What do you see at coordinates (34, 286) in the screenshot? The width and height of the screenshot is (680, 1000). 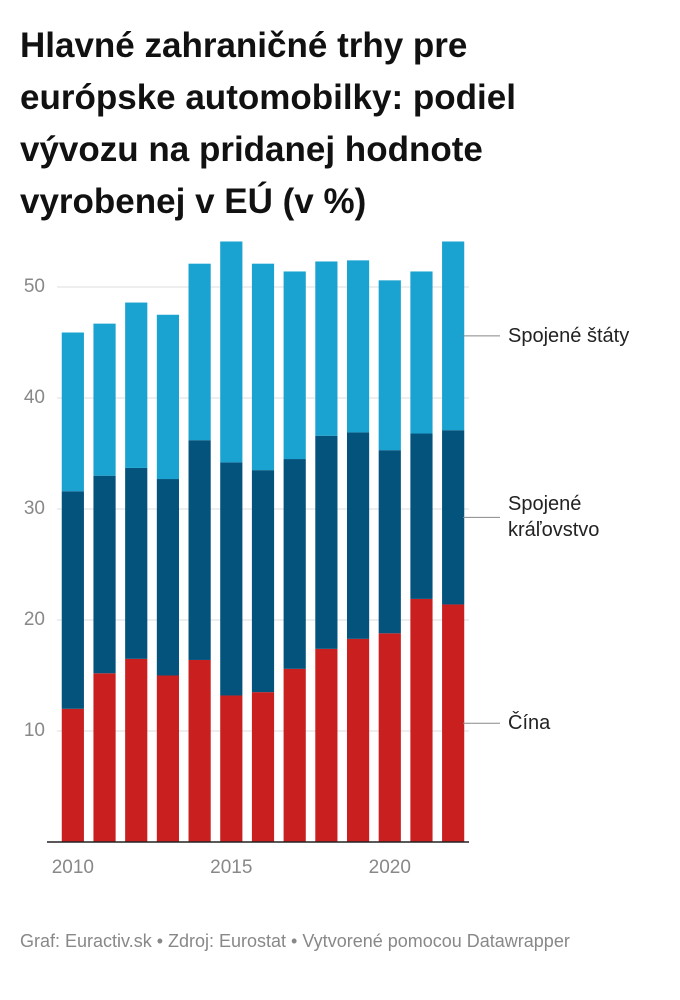 I see `y-tick-label: 50` at bounding box center [34, 286].